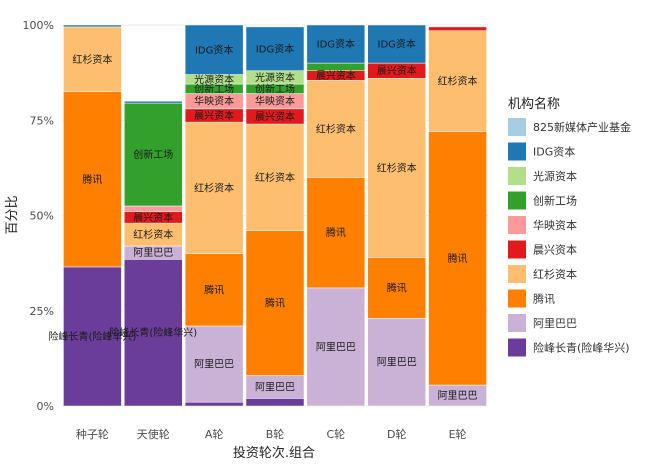 Image resolution: width=650 pixels, height=464 pixels. What do you see at coordinates (555, 176) in the screenshot?
I see `legend-entry-label: 光源资本` at bounding box center [555, 176].